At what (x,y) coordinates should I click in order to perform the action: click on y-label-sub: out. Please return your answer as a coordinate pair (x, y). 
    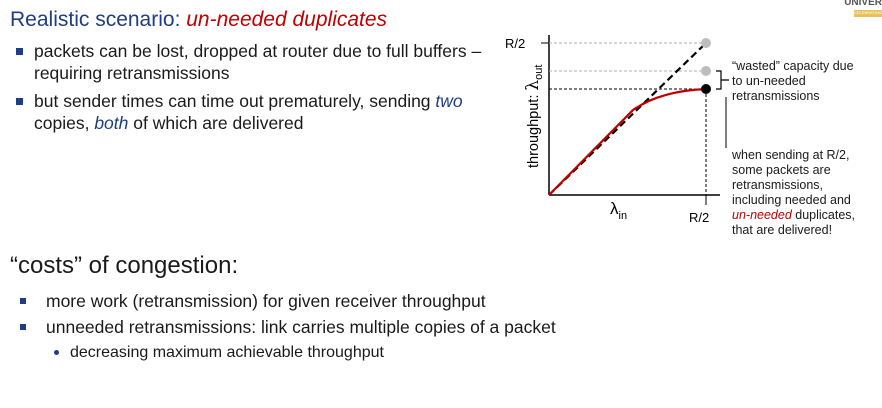
    Looking at the image, I should click on (539, 72).